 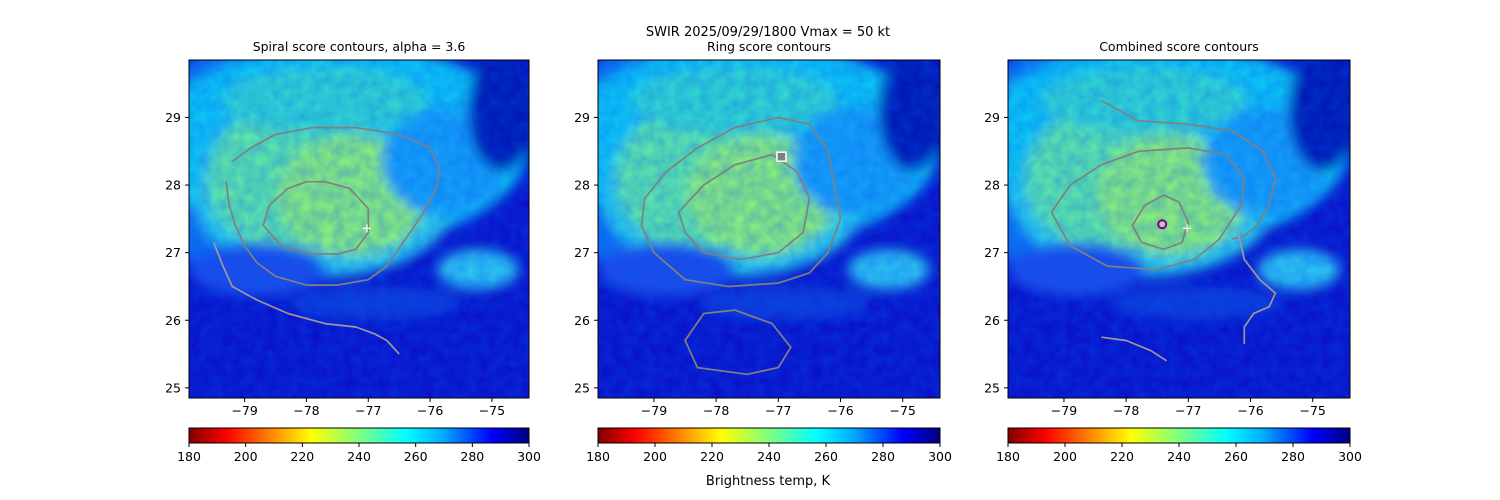 What do you see at coordinates (768, 481) in the screenshot?
I see `colorbar-label: Brightness temp, K` at bounding box center [768, 481].